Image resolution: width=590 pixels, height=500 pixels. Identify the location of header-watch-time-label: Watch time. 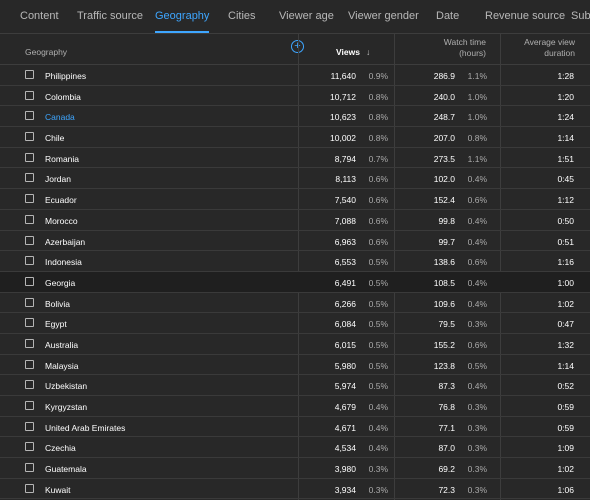
(464, 42).